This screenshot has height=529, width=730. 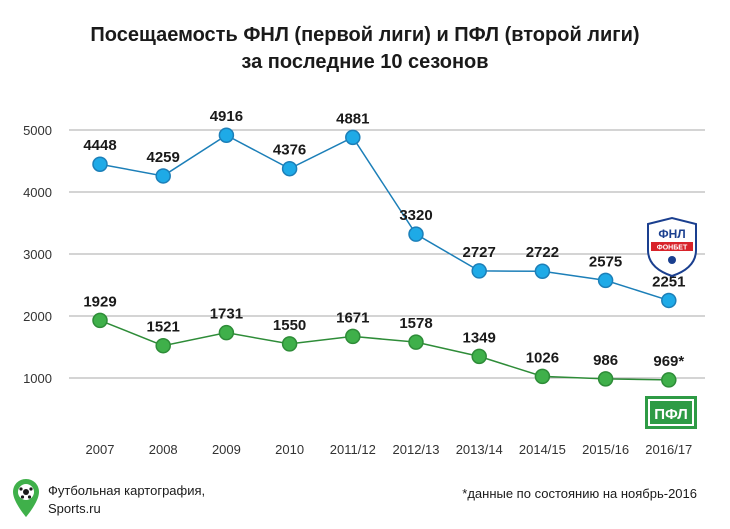 I want to click on x-tick-label: 2007, so click(x=100, y=449).